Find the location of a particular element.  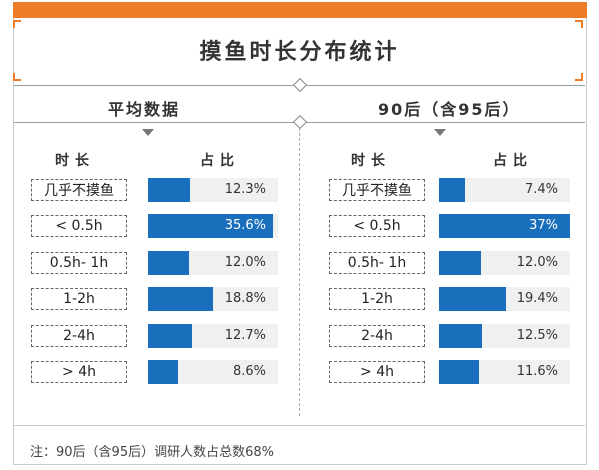

bar-track: 12.5% is located at coordinates (504, 336).